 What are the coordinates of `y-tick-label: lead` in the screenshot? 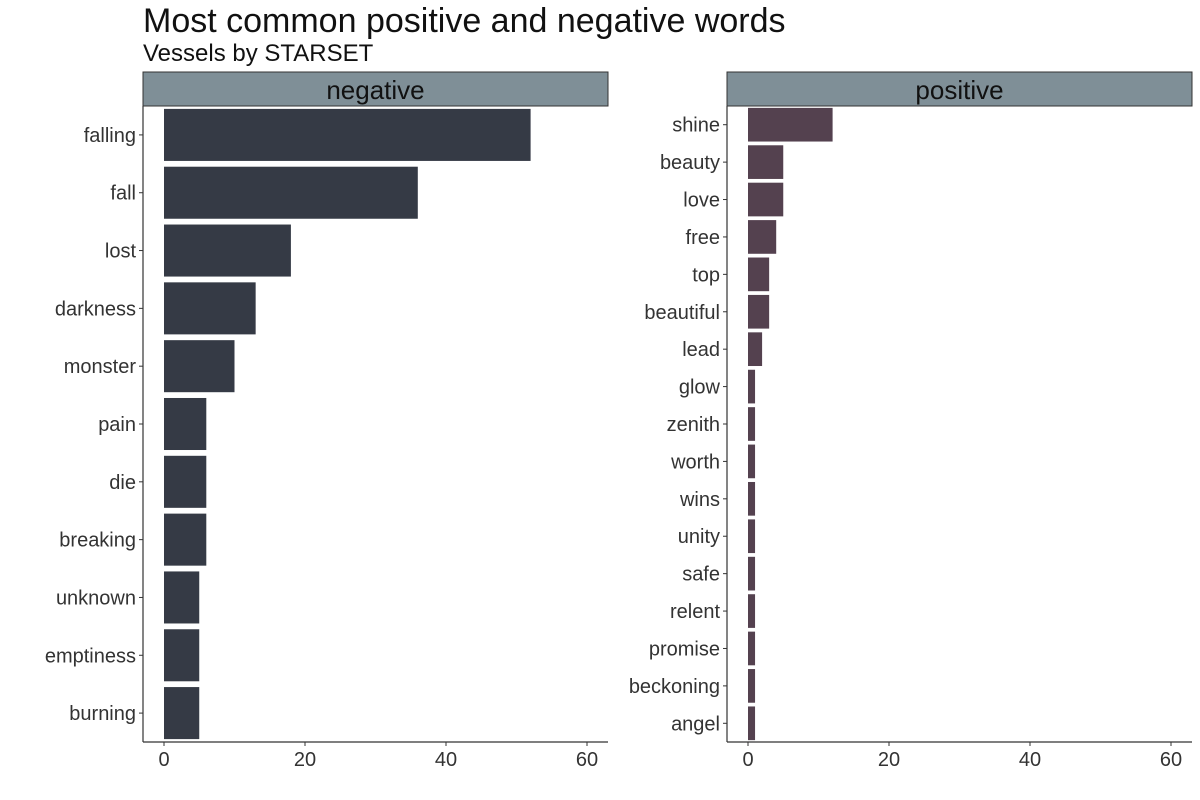 It's located at (701, 350).